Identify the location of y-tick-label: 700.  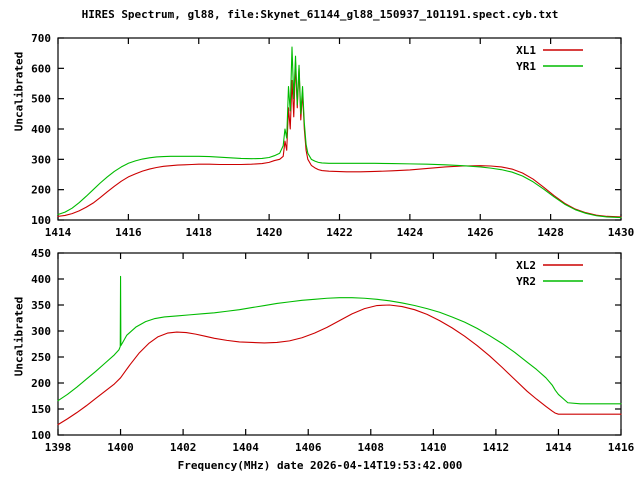
(41, 38).